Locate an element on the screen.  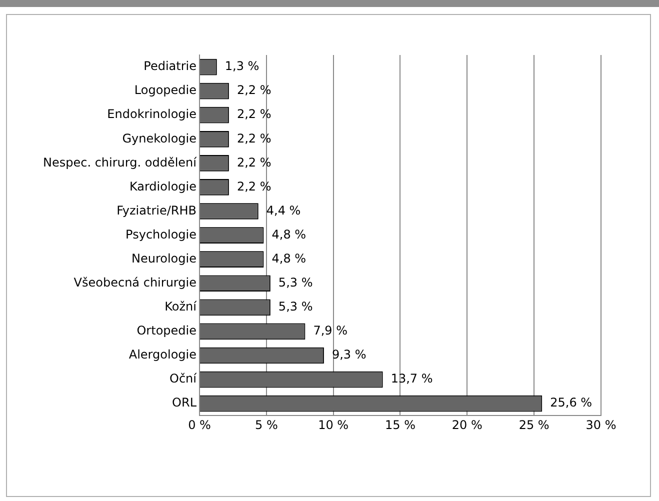
data-label: 25,6 % is located at coordinates (571, 403).